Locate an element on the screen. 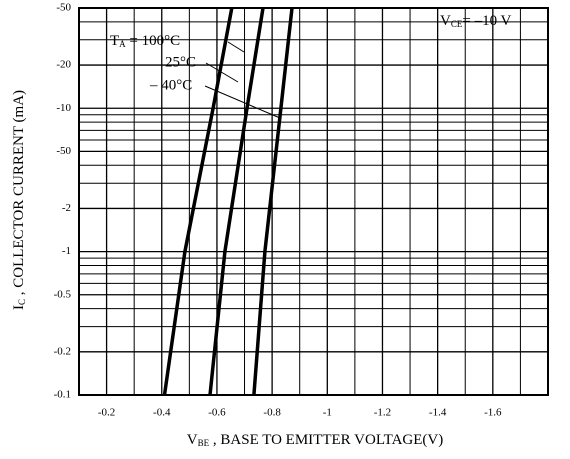  series-label: 25°C is located at coordinates (180, 62).